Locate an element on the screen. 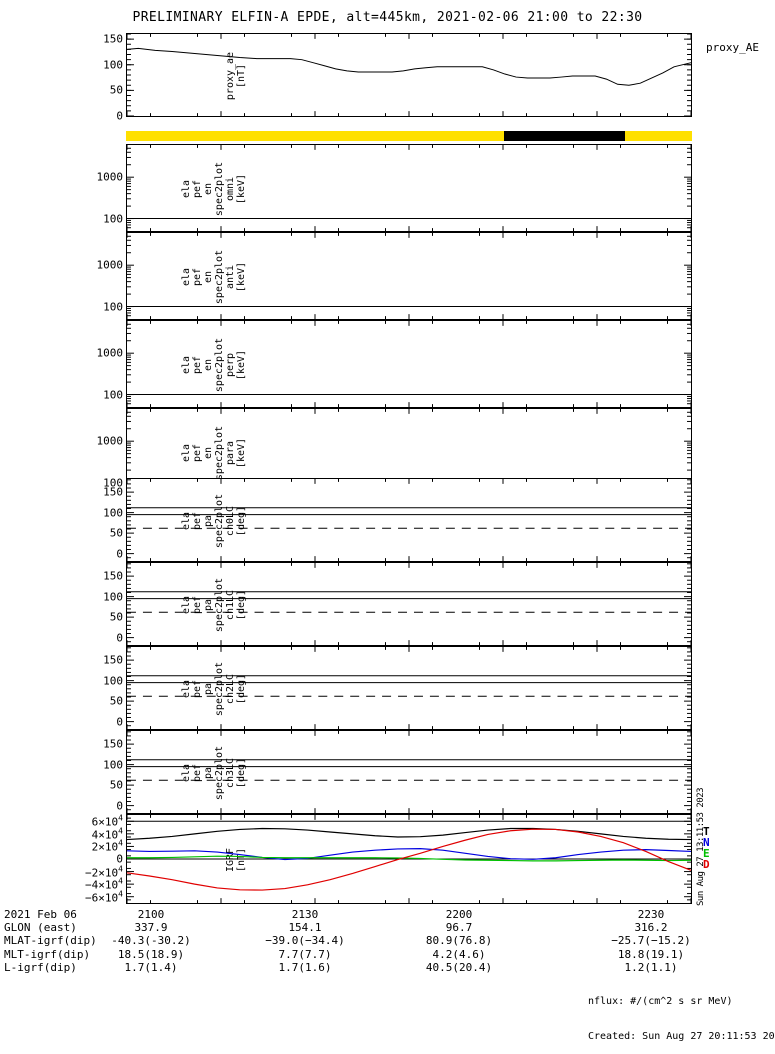 Image resolution: width=775 pixels, height=1054 pixels. igrf-trace-N is located at coordinates (409, 854).